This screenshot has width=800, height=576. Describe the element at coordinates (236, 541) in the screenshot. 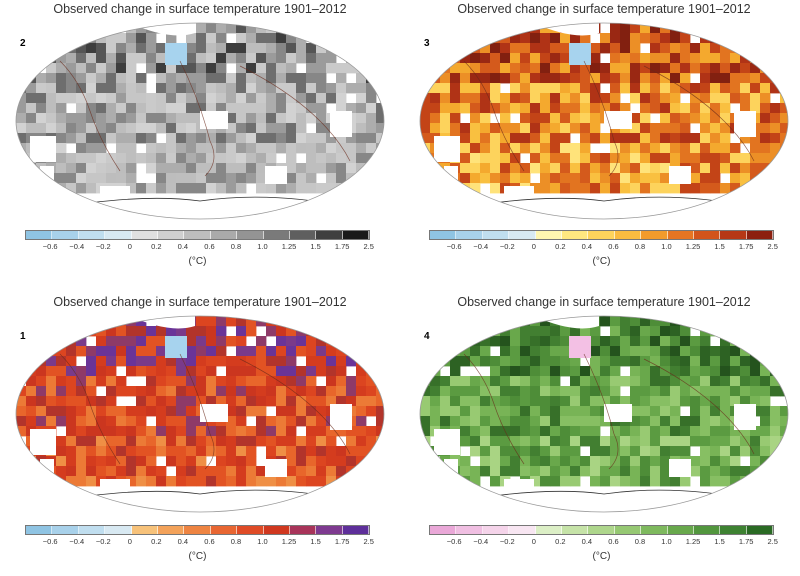

I see `colorbar-tick-label: 0.8` at that location.